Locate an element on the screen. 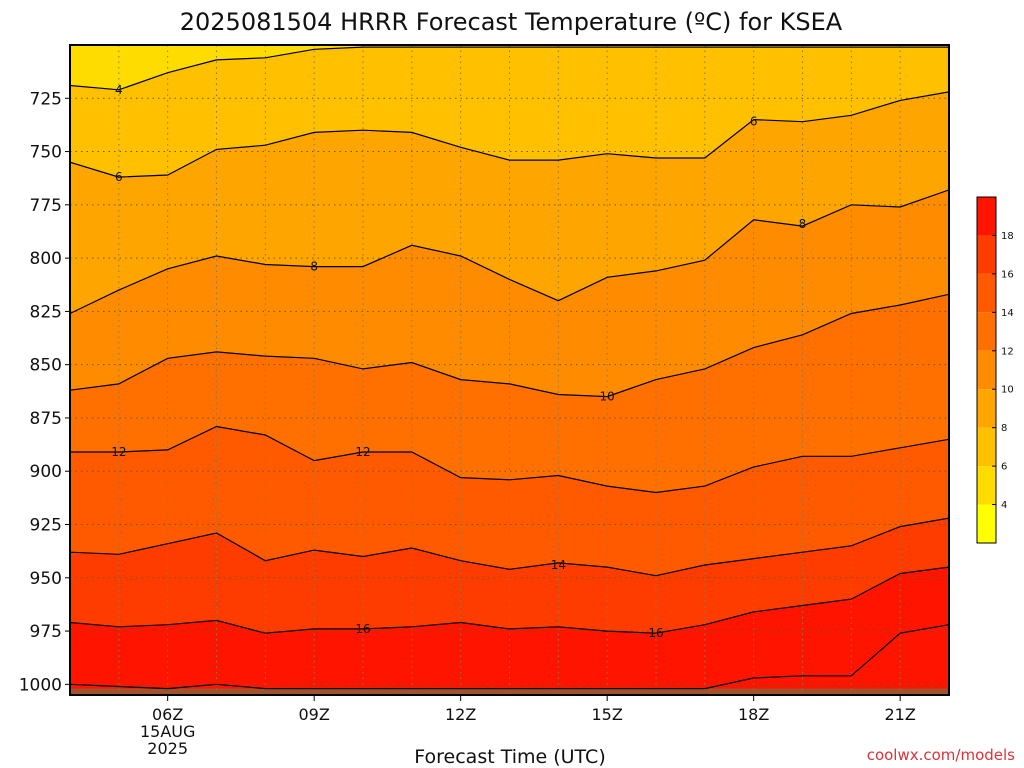 The height and width of the screenshot is (768, 1024). colorbar: 4 6 8 10 12 14 16 18 is located at coordinates (995, 370).